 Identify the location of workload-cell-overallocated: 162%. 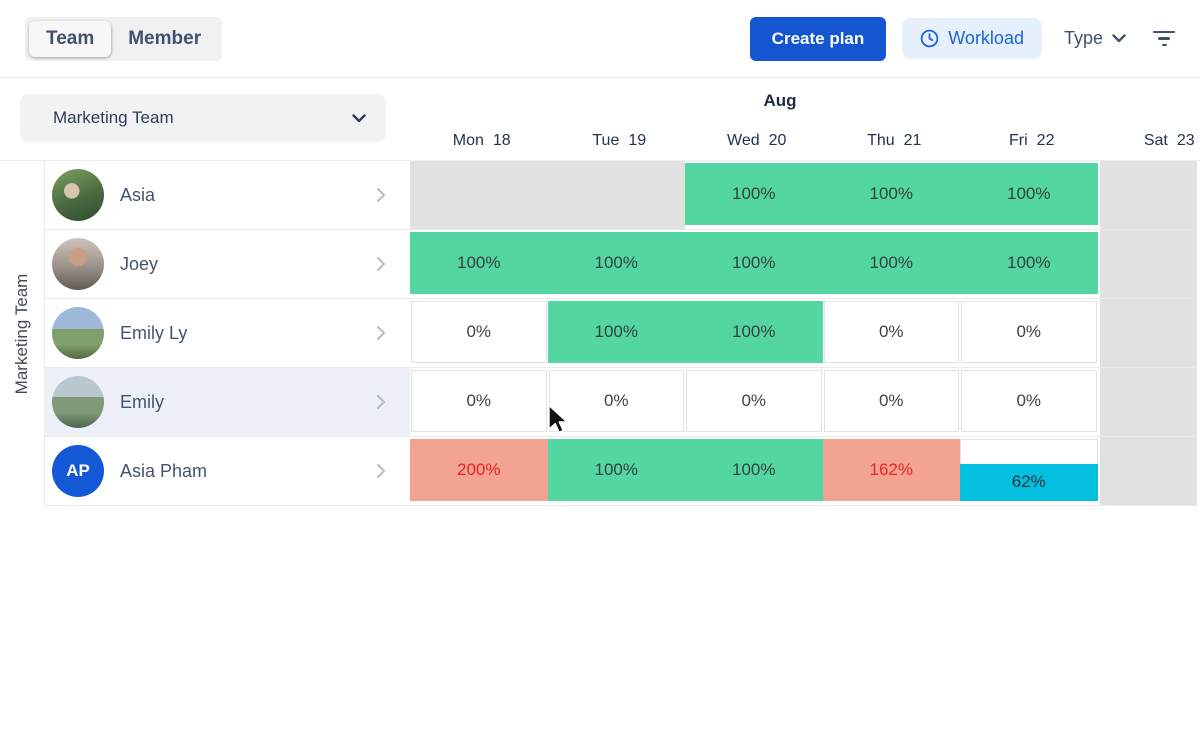
(891, 470).